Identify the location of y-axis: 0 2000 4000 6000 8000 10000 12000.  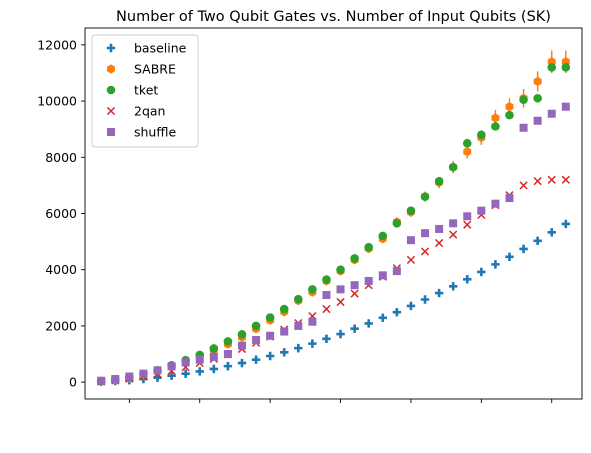
(61, 213).